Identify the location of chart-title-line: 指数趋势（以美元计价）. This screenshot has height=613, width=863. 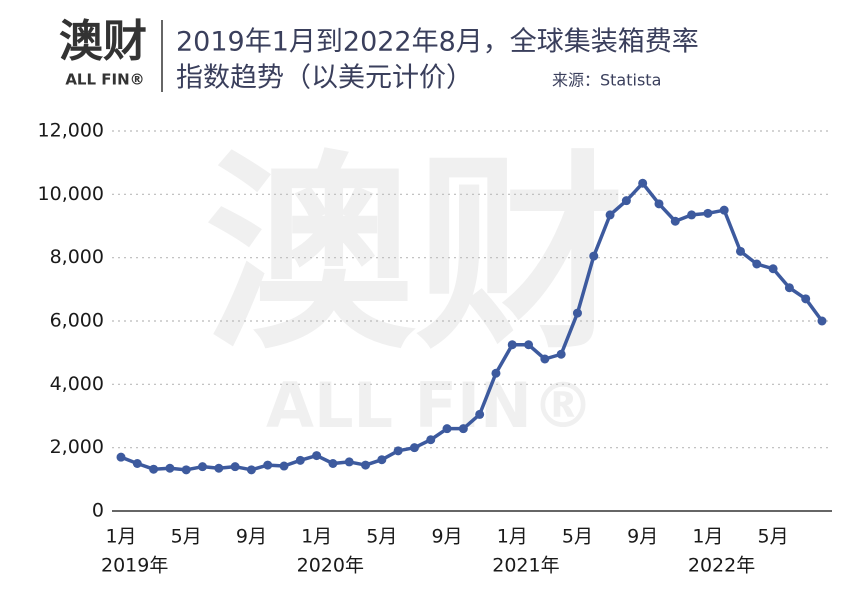
(324, 78).